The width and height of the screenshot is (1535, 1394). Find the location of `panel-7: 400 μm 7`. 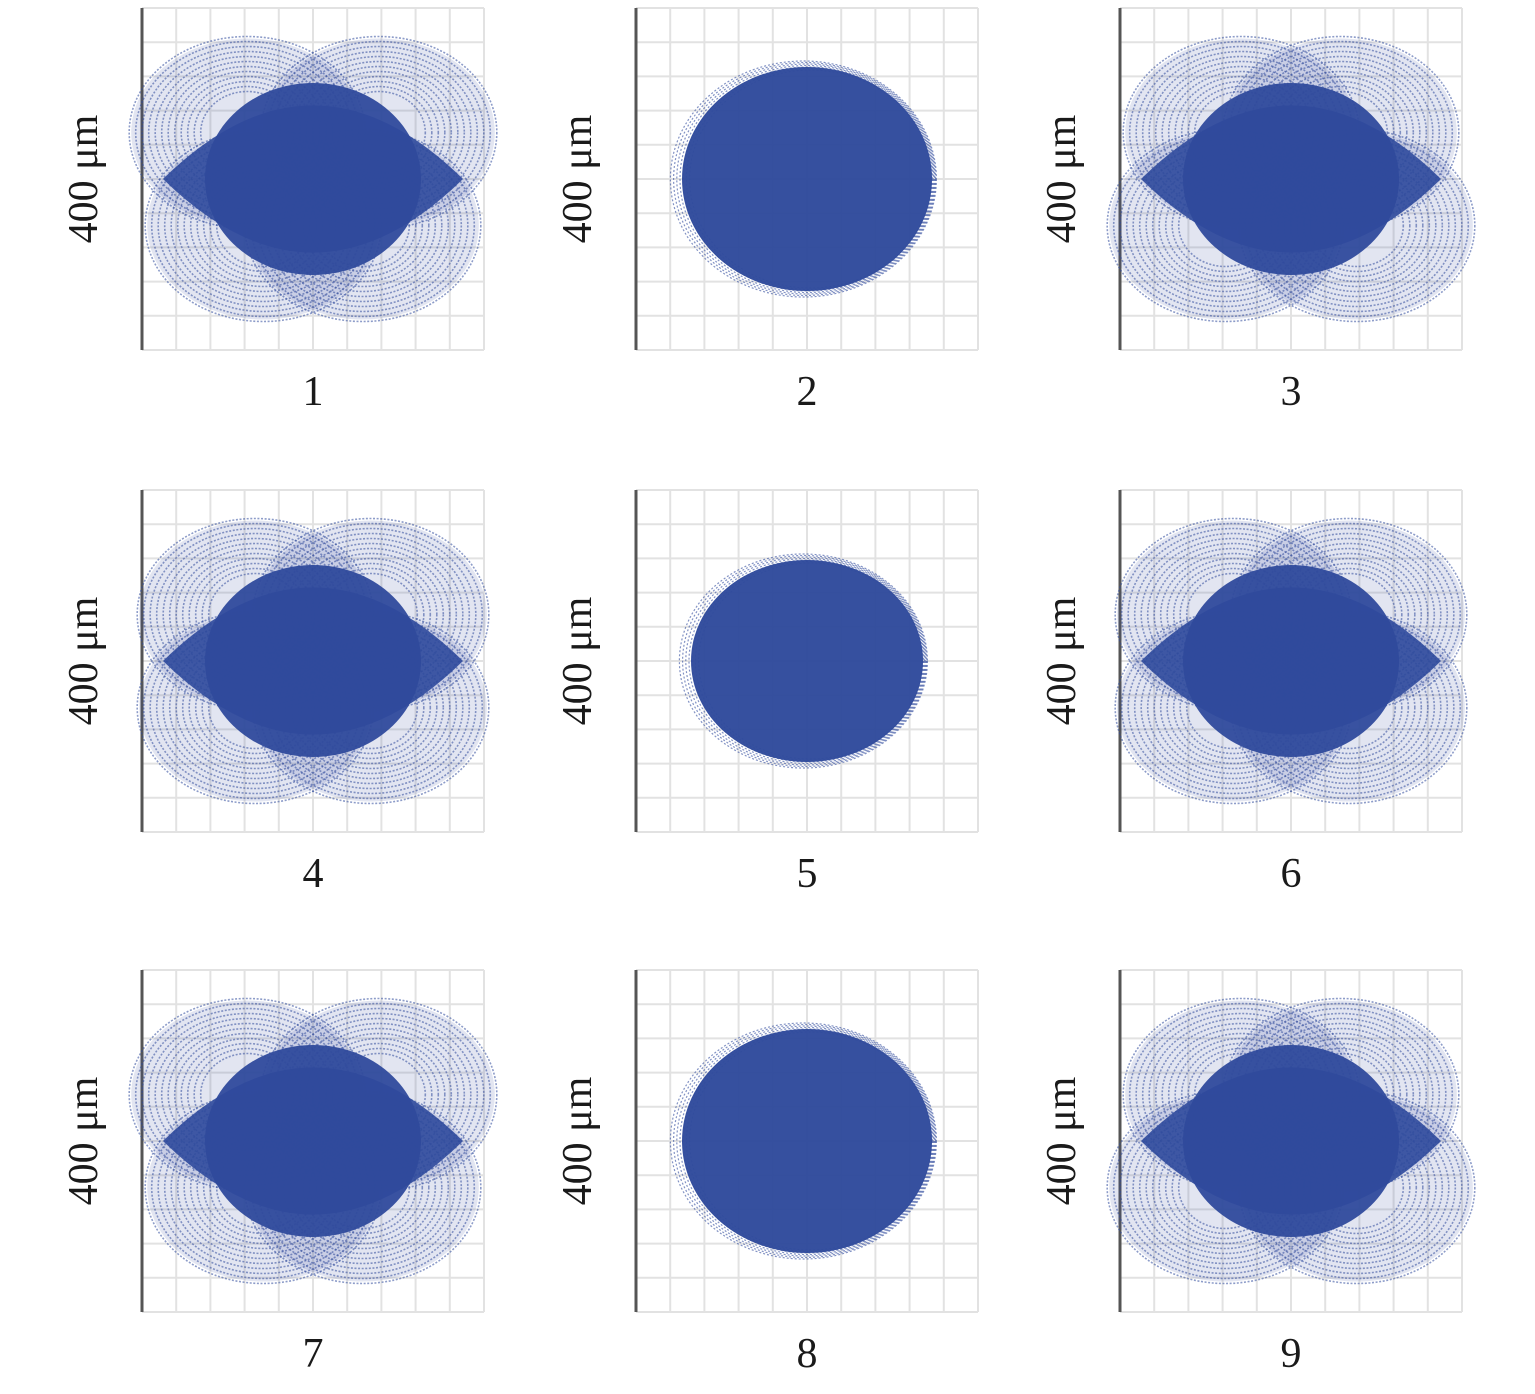

panel-7: 400 μm 7 is located at coordinates (279, 1173).